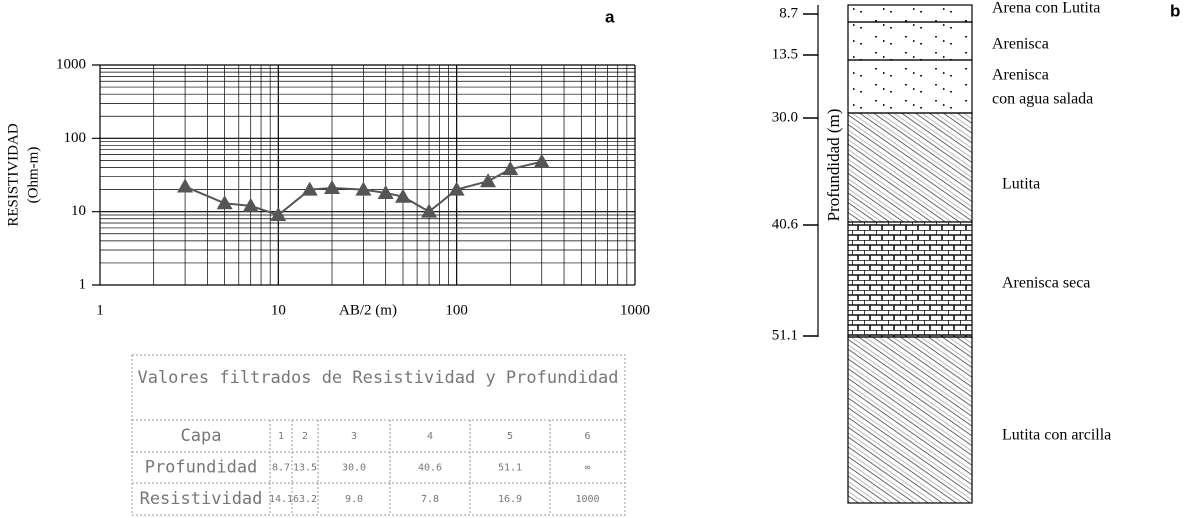 This screenshot has height=518, width=1189. I want to click on table-frame, so click(378, 435).